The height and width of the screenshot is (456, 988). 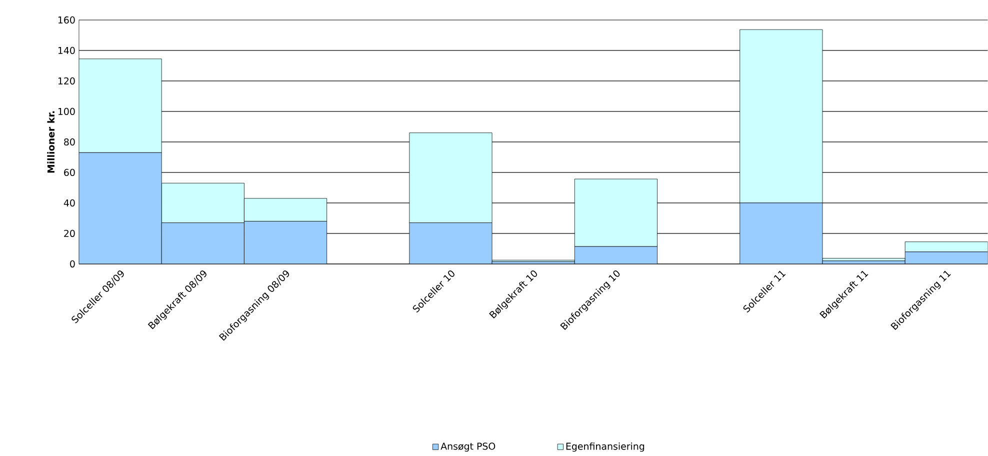 What do you see at coordinates (72, 264) in the screenshot?
I see `y-tick-label: 0` at bounding box center [72, 264].